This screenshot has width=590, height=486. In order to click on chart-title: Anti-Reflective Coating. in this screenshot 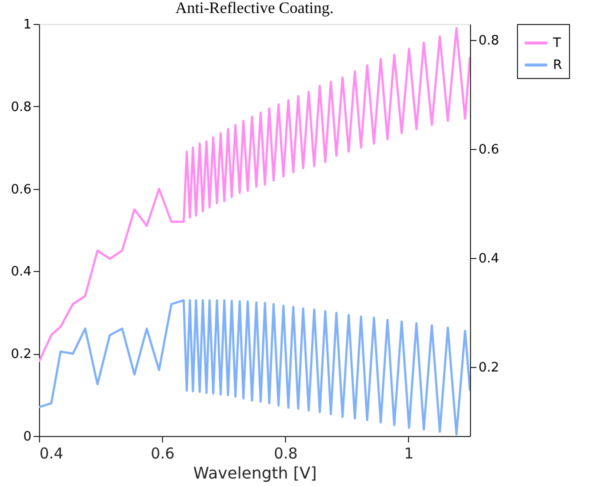, I will do `click(254, 8)`.